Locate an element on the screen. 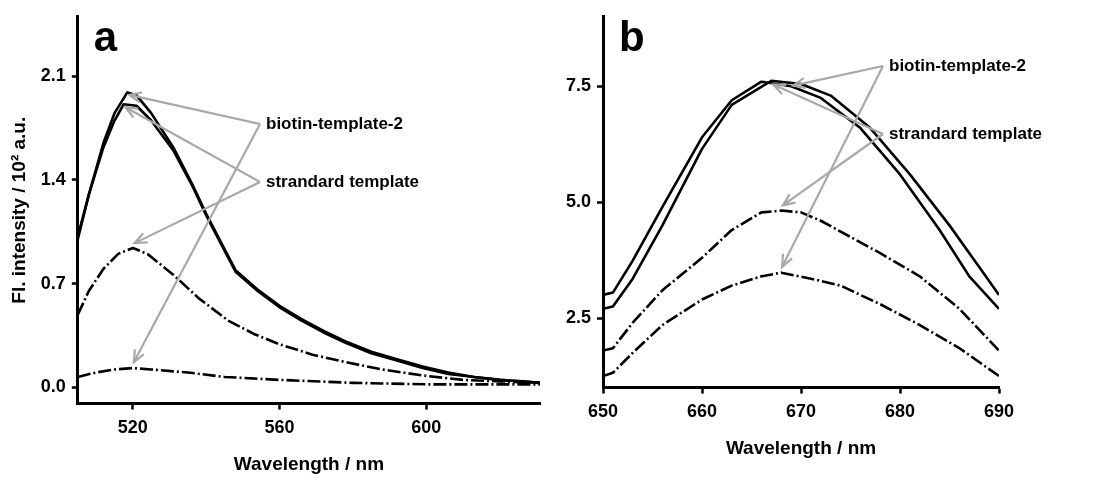  y-tick-label: 0.7 is located at coordinates (53, 282).